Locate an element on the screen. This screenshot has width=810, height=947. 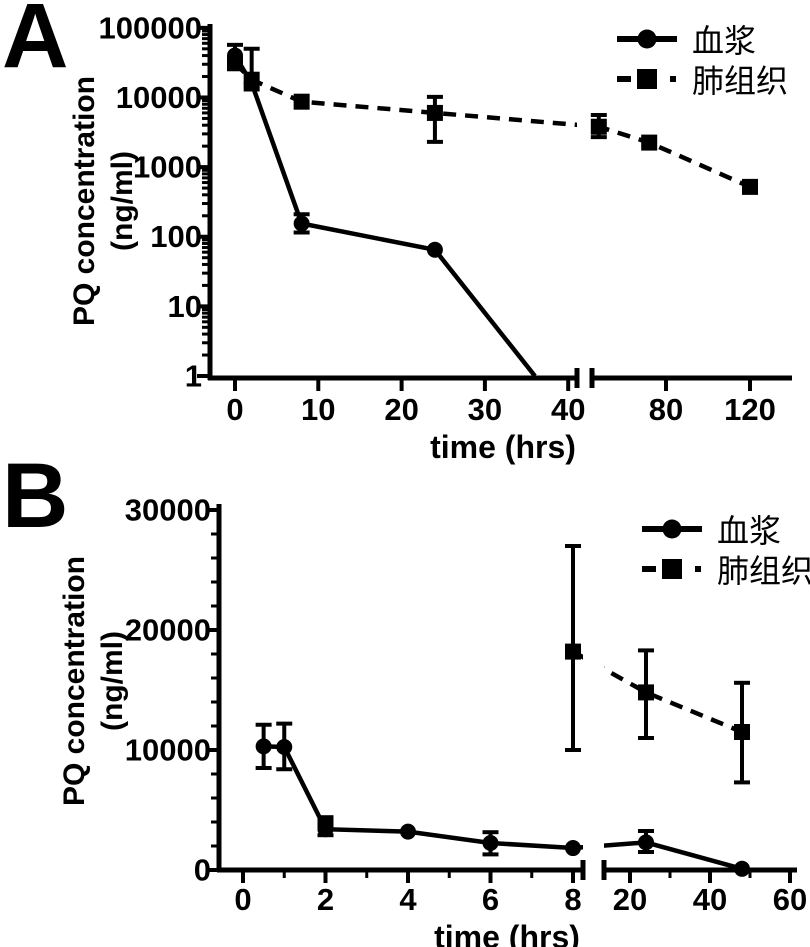
panel-a-x-axis-title: time (hrs) is located at coordinates (503, 447).